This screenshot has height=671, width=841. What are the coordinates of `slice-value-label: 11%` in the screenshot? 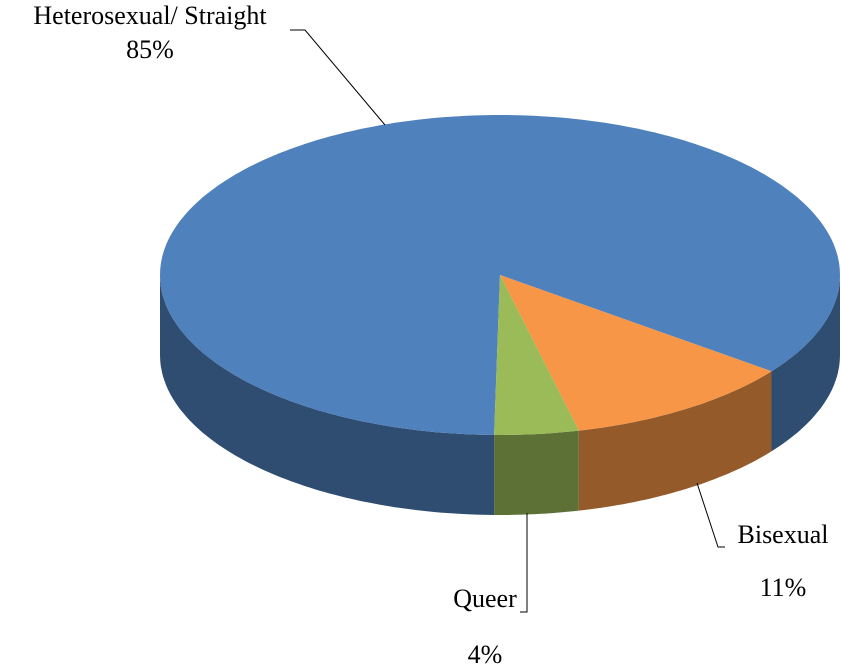 It's located at (783, 587).